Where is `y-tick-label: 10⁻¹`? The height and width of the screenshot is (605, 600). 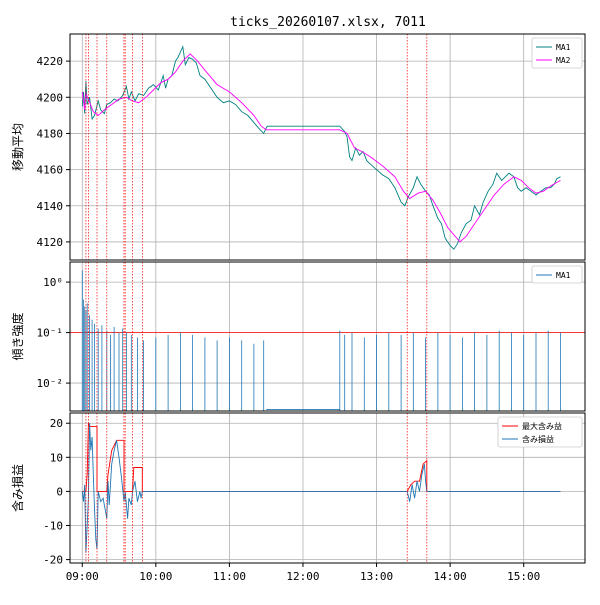 y-tick-label: 10⁻¹ is located at coordinates (50, 333).